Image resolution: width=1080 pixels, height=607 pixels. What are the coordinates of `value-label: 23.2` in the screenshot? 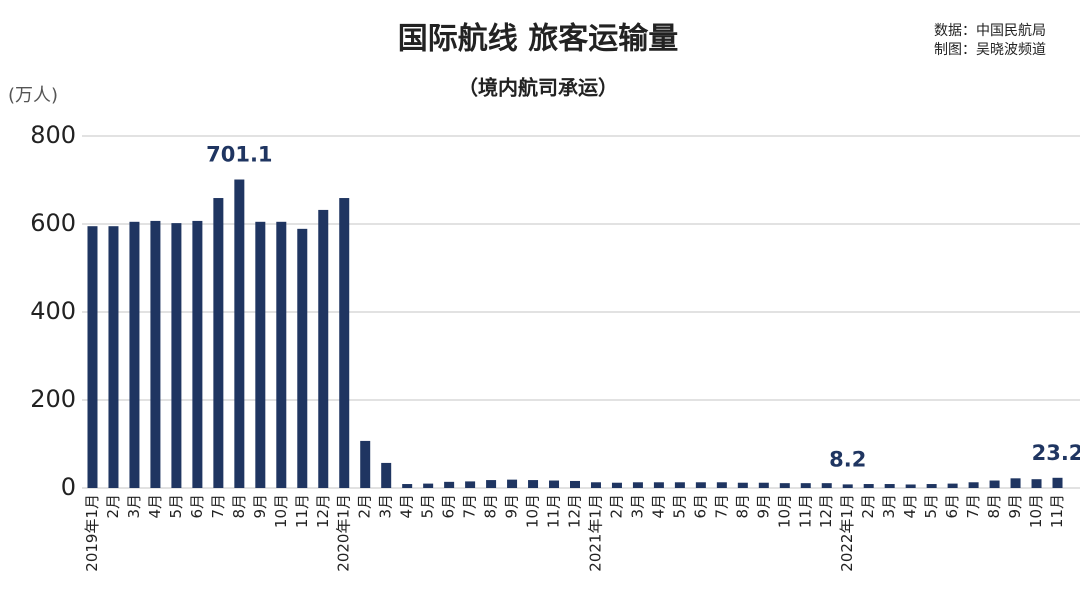 It's located at (1056, 453).